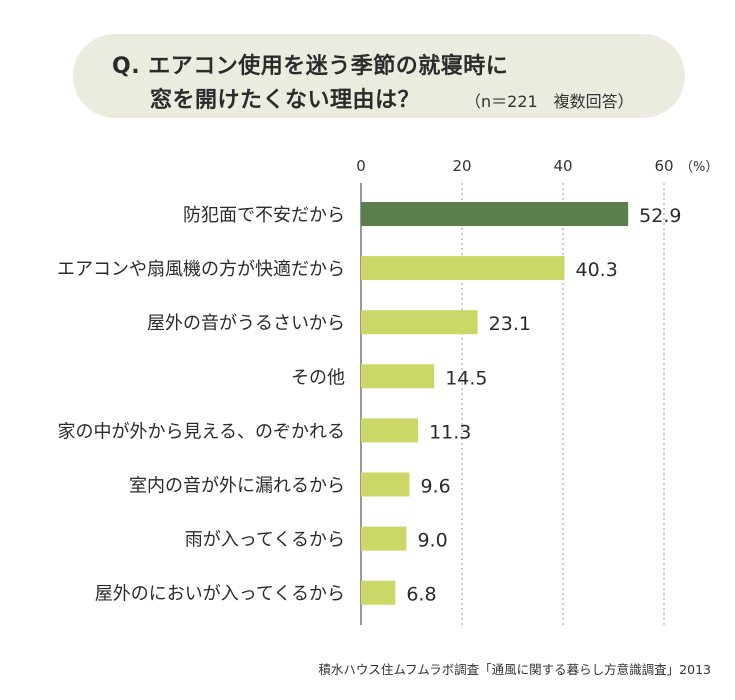  Describe the element at coordinates (237, 486) in the screenshot. I see `category-label: 室内の音が外に漏れるから` at that location.